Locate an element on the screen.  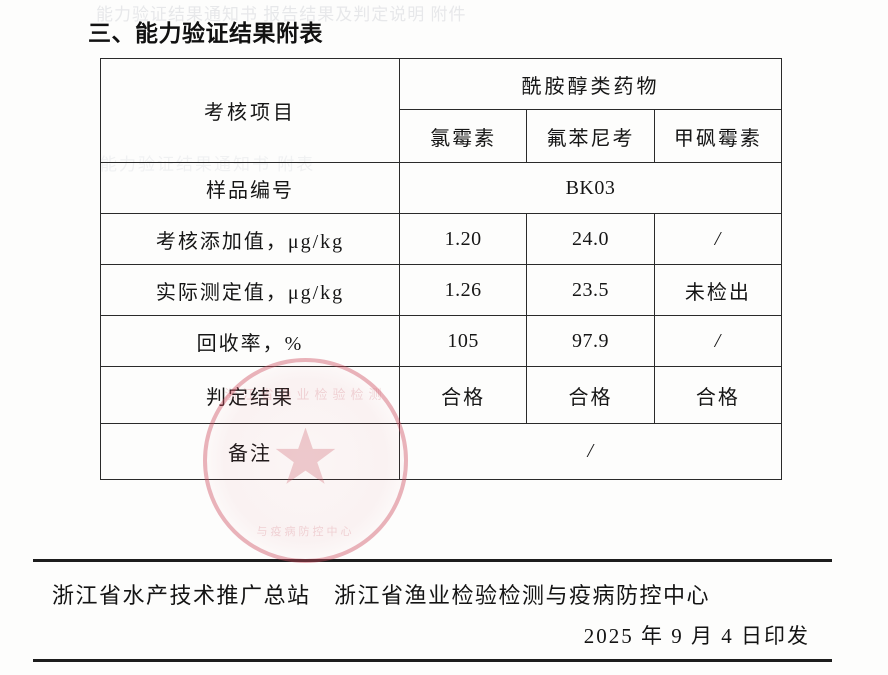
table-row: 考核添加值，μg/kg 1.20 24.0 / is located at coordinates (441, 239).